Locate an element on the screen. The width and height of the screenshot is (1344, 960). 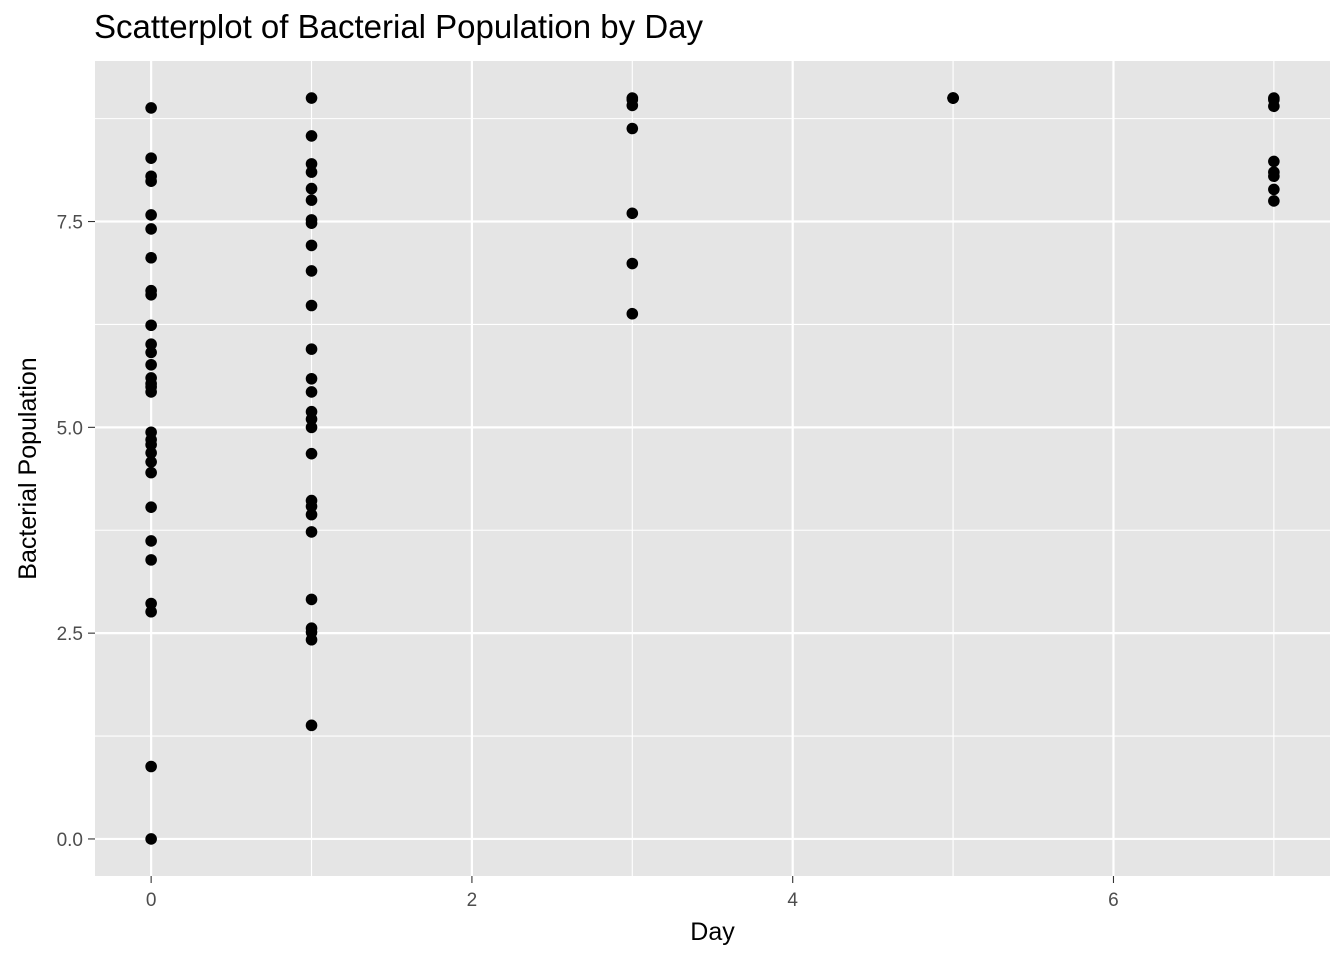
y-tick-label: 0.0 is located at coordinates (70, 840).